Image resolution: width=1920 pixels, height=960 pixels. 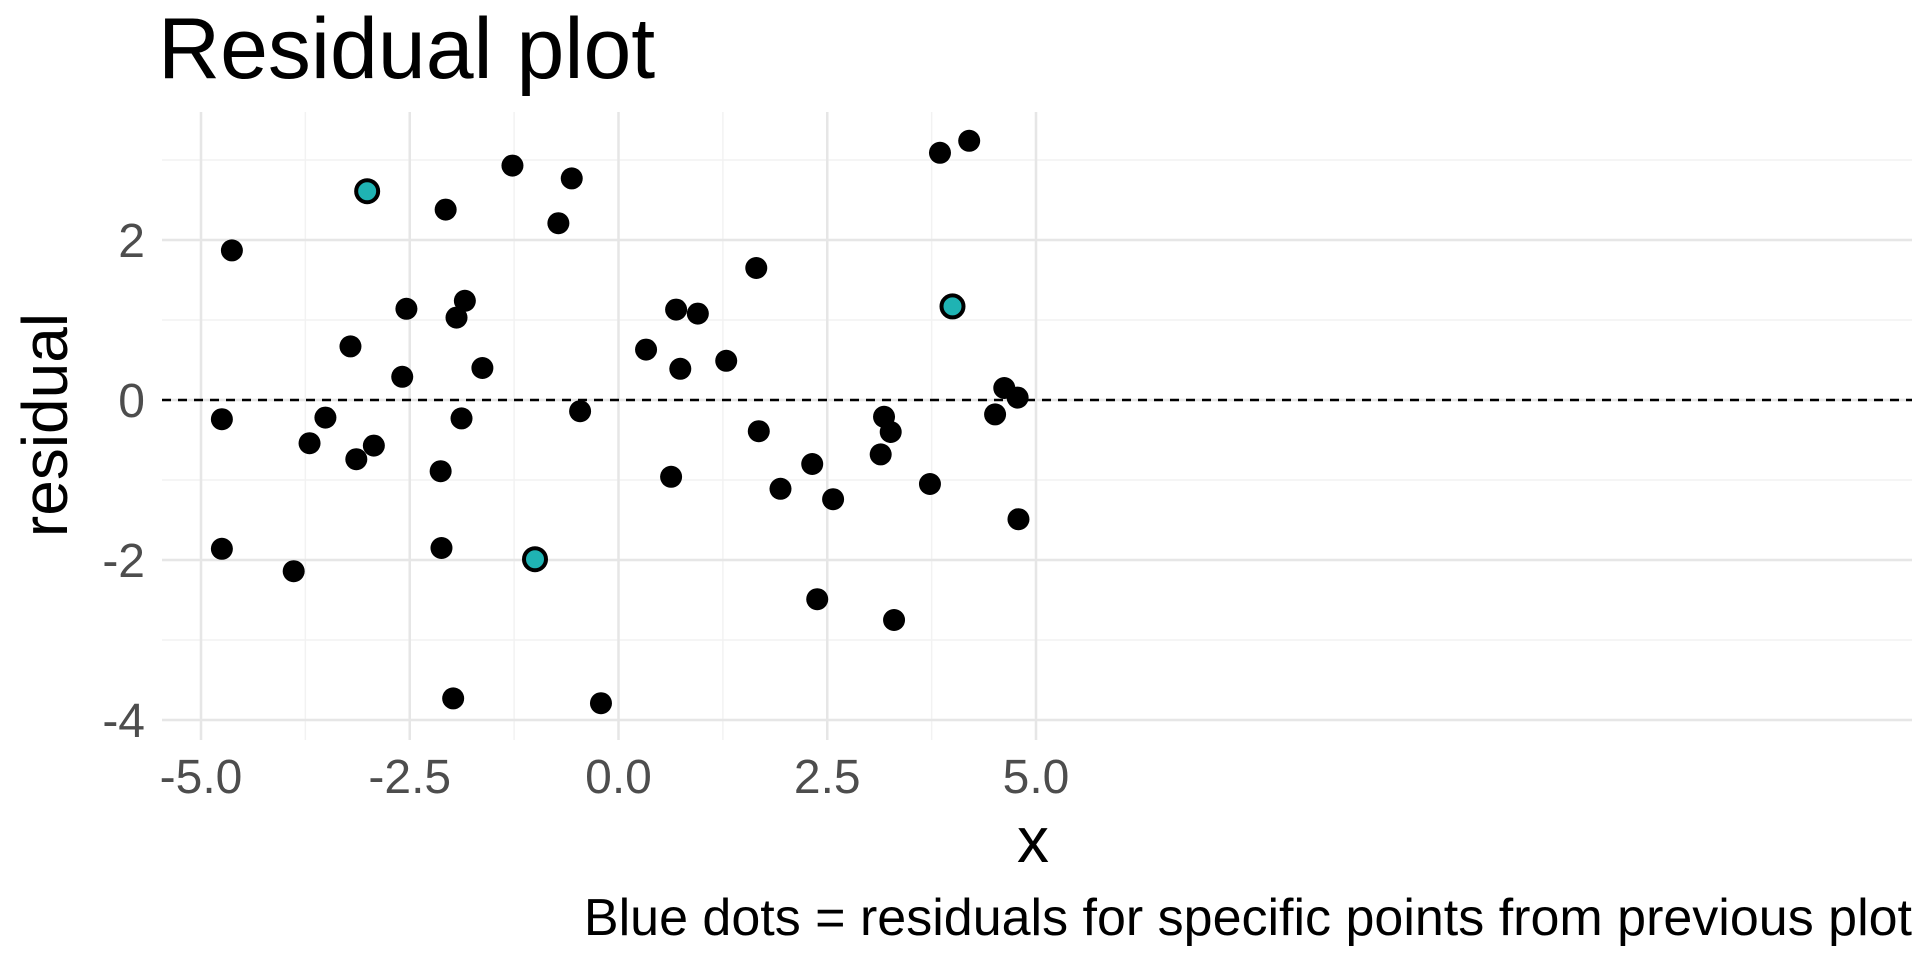 What do you see at coordinates (45, 425) in the screenshot?
I see `y-axis-title: residual` at bounding box center [45, 425].